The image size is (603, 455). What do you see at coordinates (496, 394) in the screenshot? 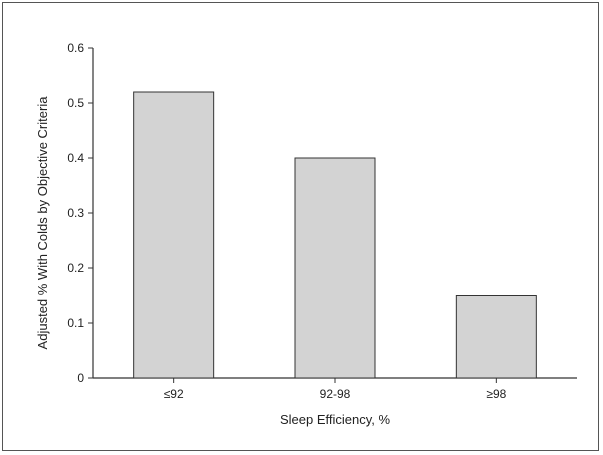
I see `x-tick-label: ≥98` at bounding box center [496, 394].